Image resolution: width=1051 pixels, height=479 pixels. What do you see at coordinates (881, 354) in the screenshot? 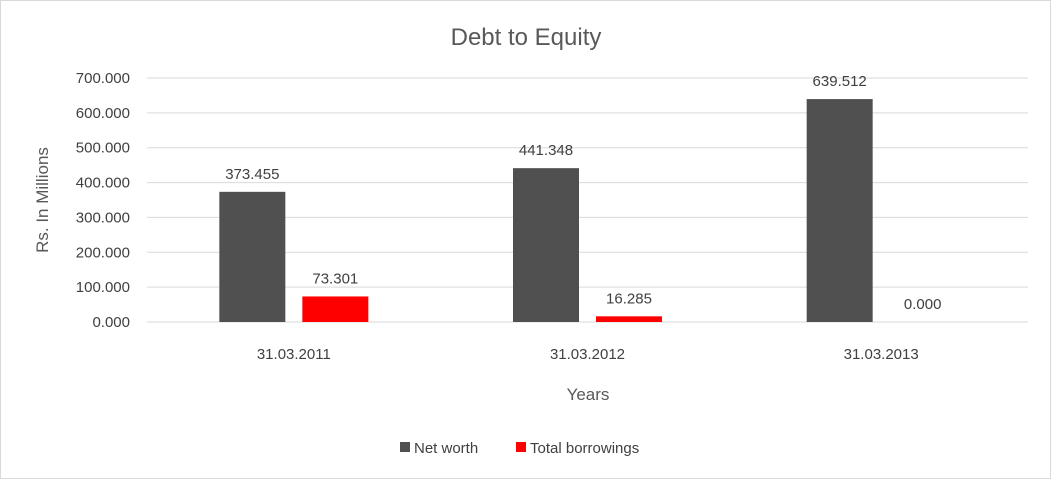
I see `x-tick-label: 31.03.2013` at bounding box center [881, 354].